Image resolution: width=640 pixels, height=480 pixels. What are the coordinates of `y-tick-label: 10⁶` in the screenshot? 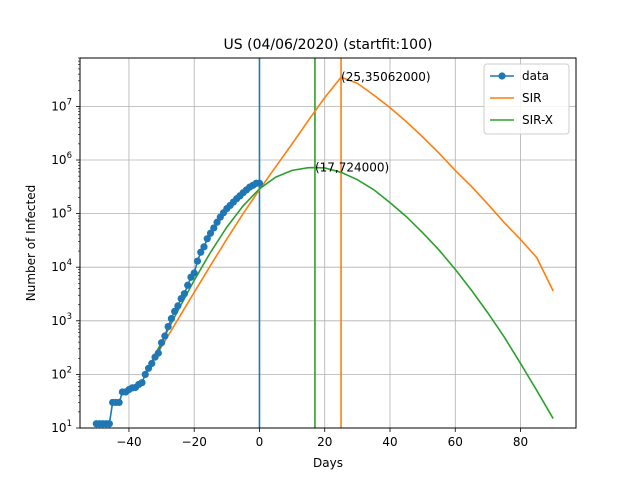 It's located at (61, 159).